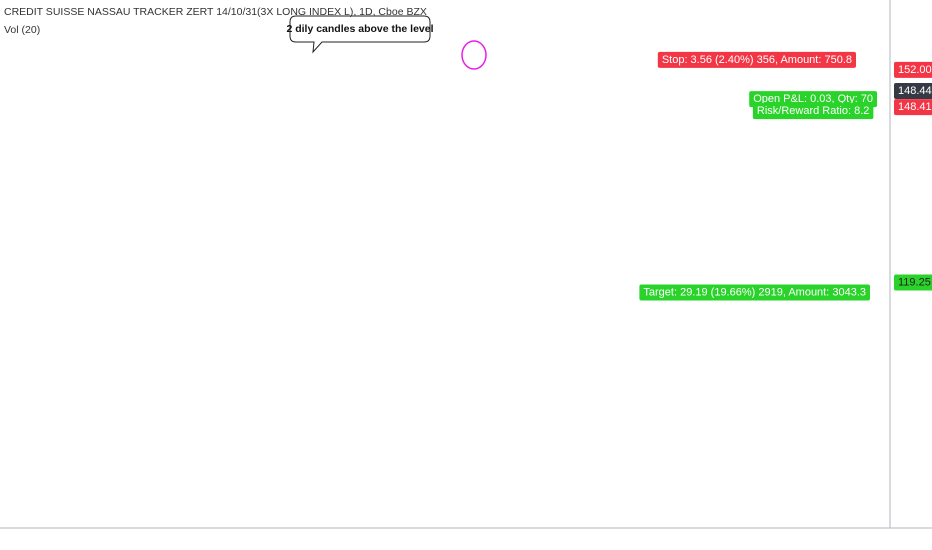 The image size is (932, 550). I want to click on entry-price-box, so click(913, 107).